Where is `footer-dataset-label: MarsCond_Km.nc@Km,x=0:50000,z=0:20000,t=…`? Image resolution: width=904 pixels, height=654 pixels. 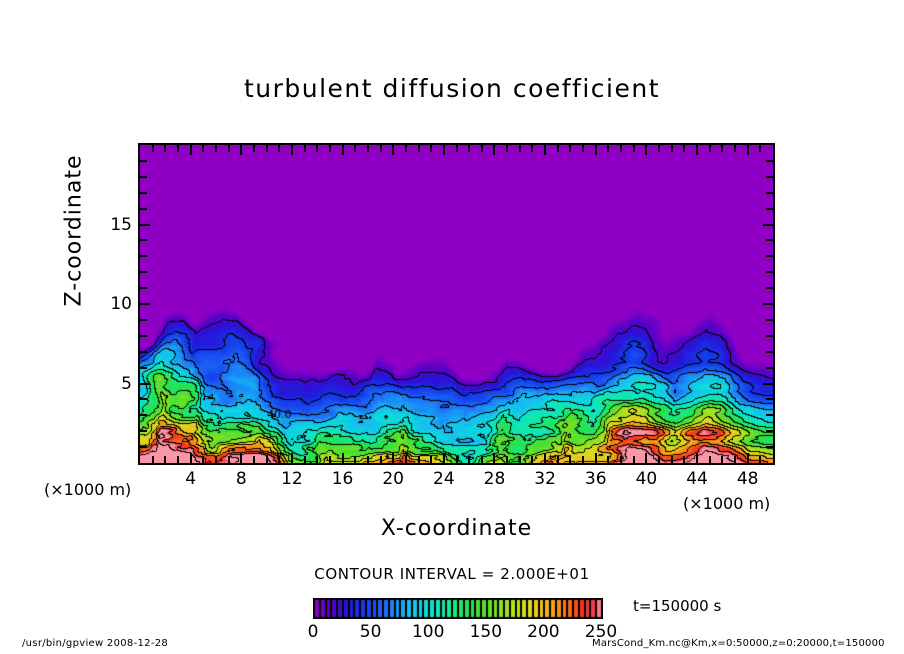
footer-dataset-label: MarsCond_Km.nc@Km,x=0:50000,z=0:20000,t=… is located at coordinates (738, 643).